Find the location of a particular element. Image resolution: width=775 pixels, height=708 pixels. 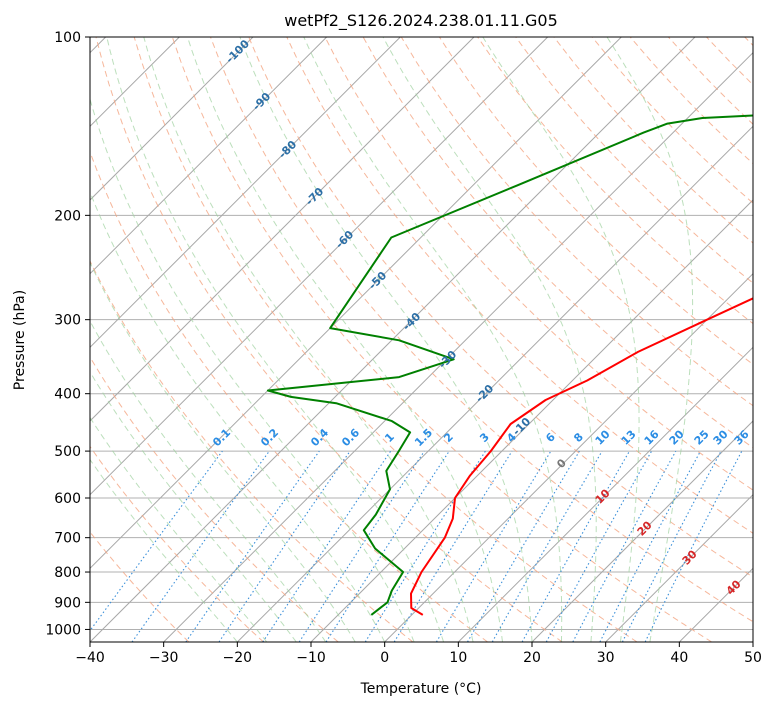

x-tick-label: 20 is located at coordinates (532, 658).